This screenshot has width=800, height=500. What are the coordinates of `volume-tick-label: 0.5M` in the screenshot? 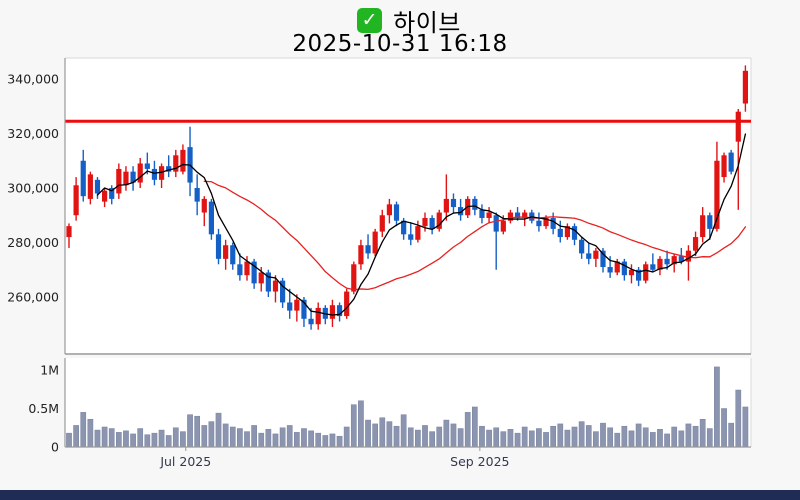 It's located at (43, 408).